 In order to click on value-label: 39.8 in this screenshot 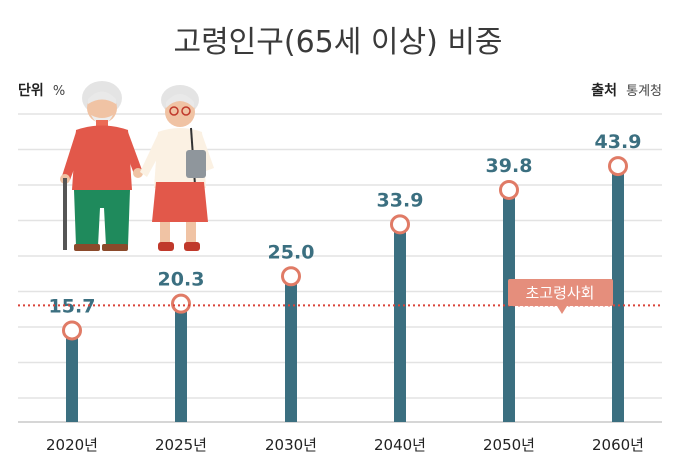, I will do `click(509, 166)`.